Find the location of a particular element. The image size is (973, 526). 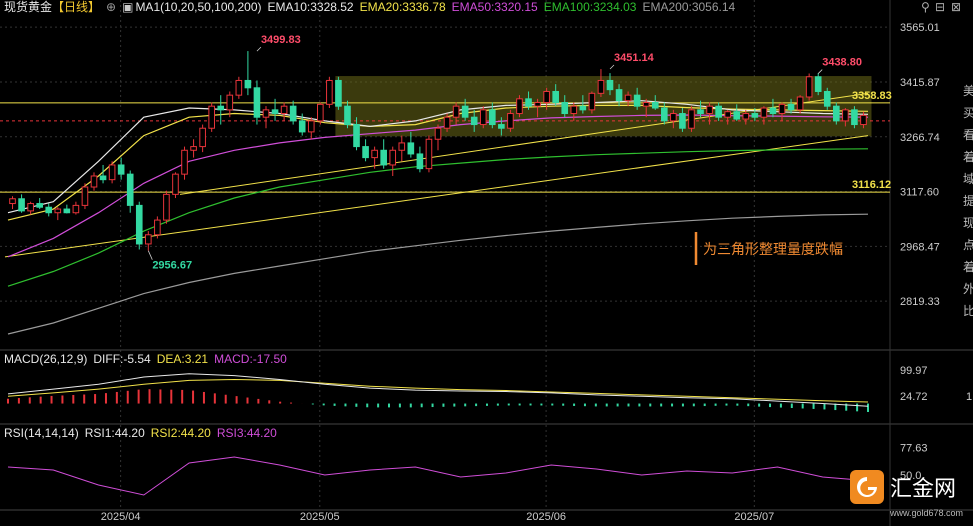

y-tick-label: 3415.87 is located at coordinates (920, 83).